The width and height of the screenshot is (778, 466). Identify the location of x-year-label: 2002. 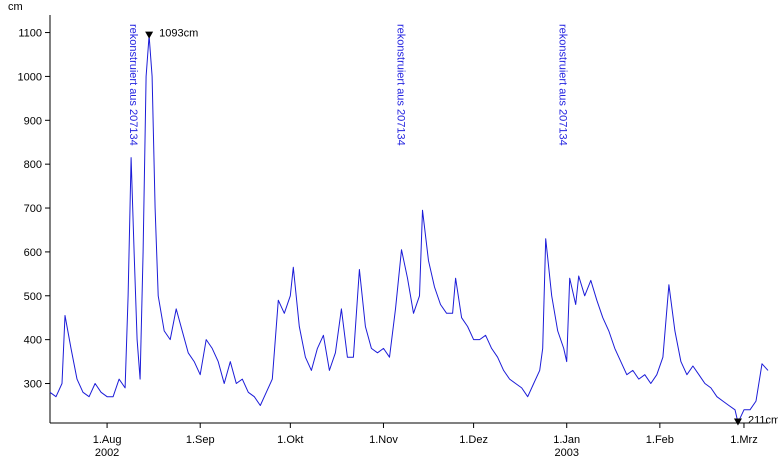
(107, 453).